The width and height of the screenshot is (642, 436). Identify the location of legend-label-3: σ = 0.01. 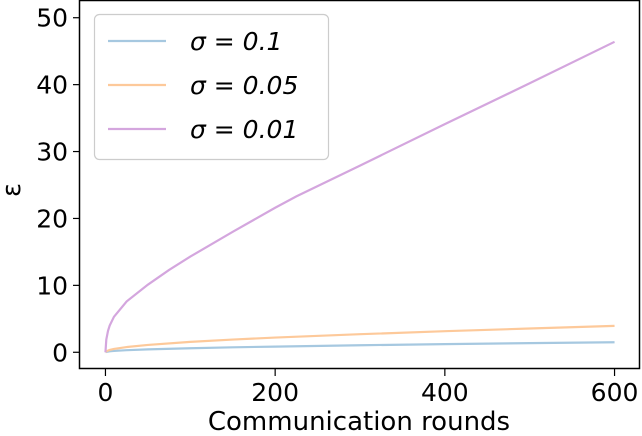
(244, 129).